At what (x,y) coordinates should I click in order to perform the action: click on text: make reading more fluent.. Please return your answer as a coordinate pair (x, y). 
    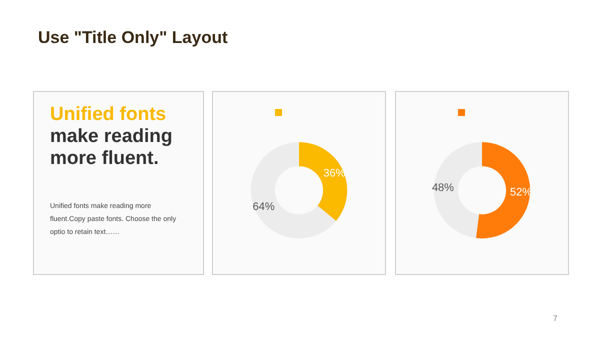
    Looking at the image, I should click on (111, 147).